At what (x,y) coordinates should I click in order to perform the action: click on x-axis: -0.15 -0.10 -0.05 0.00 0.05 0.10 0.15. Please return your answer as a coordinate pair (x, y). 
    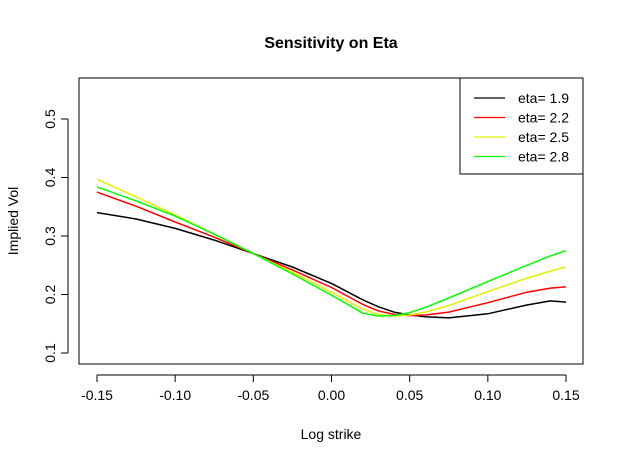
    Looking at the image, I should click on (330, 388).